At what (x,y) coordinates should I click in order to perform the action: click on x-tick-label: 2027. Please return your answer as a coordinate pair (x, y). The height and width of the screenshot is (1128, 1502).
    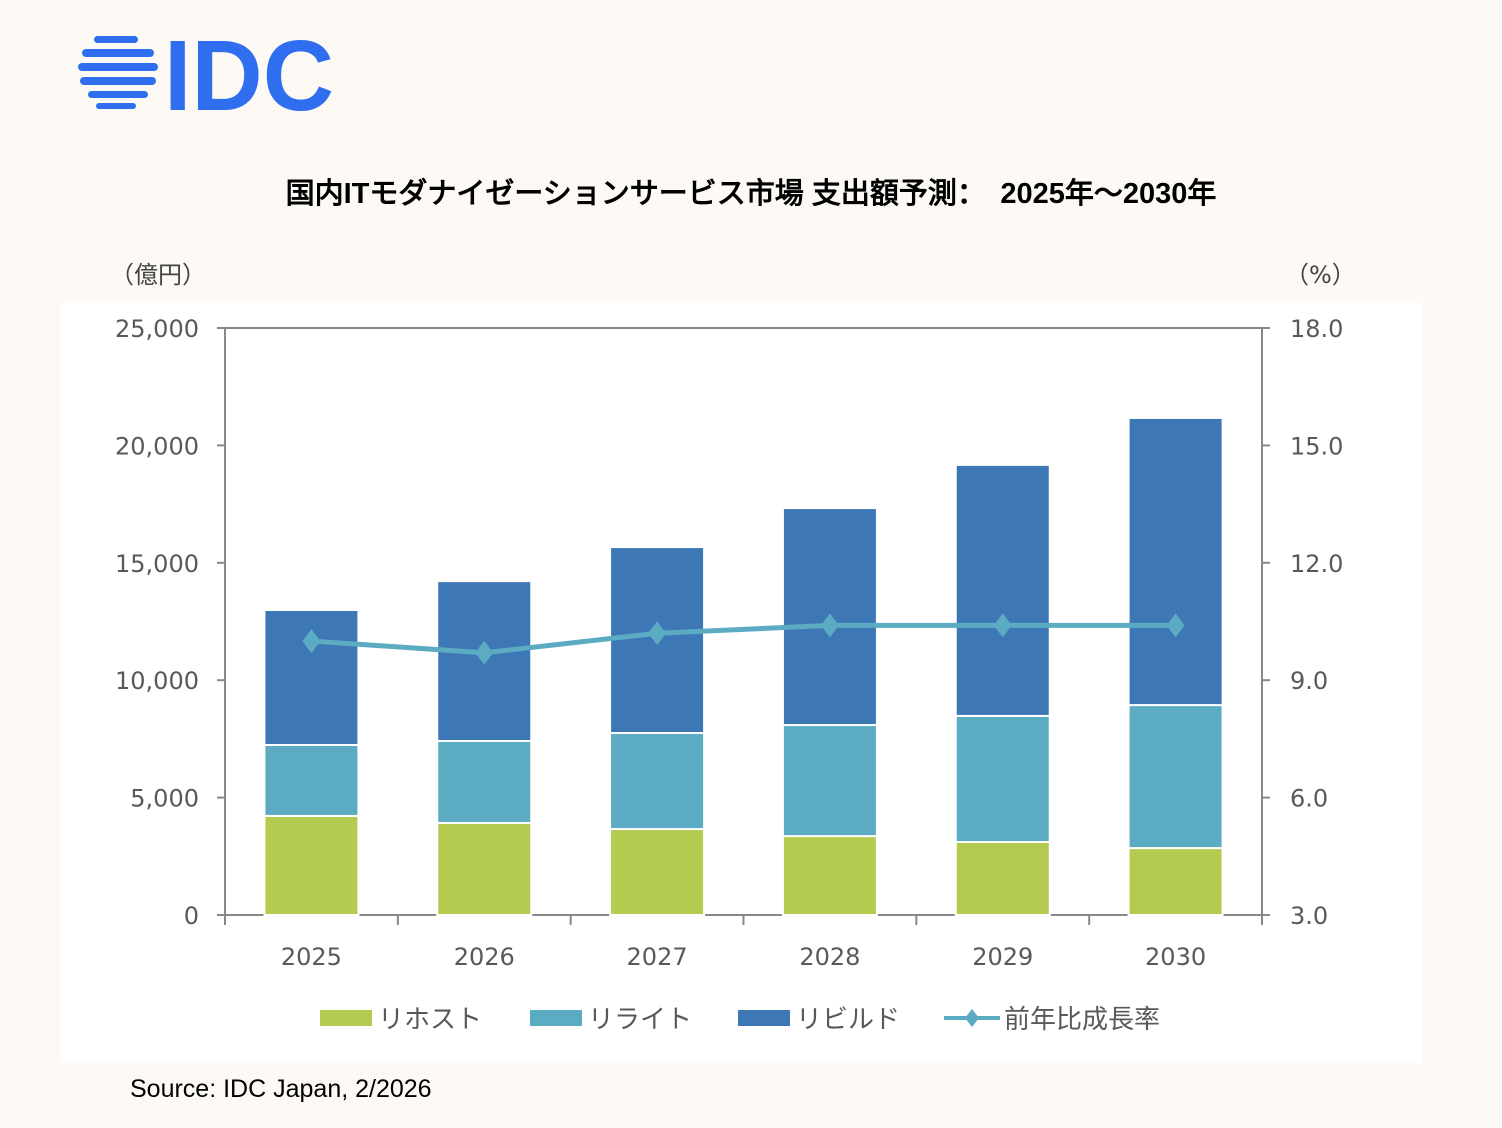
    Looking at the image, I should click on (657, 957).